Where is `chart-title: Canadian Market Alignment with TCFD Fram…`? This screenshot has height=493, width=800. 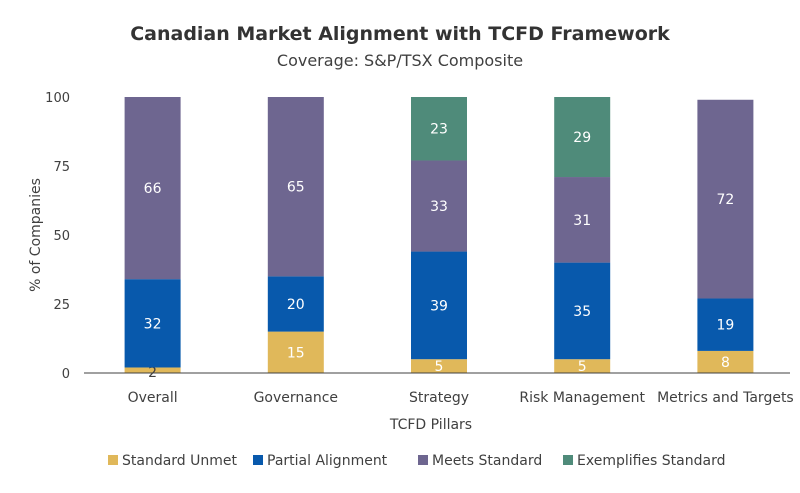 chart-title: Canadian Market Alignment with TCFD Fram… is located at coordinates (400, 34).